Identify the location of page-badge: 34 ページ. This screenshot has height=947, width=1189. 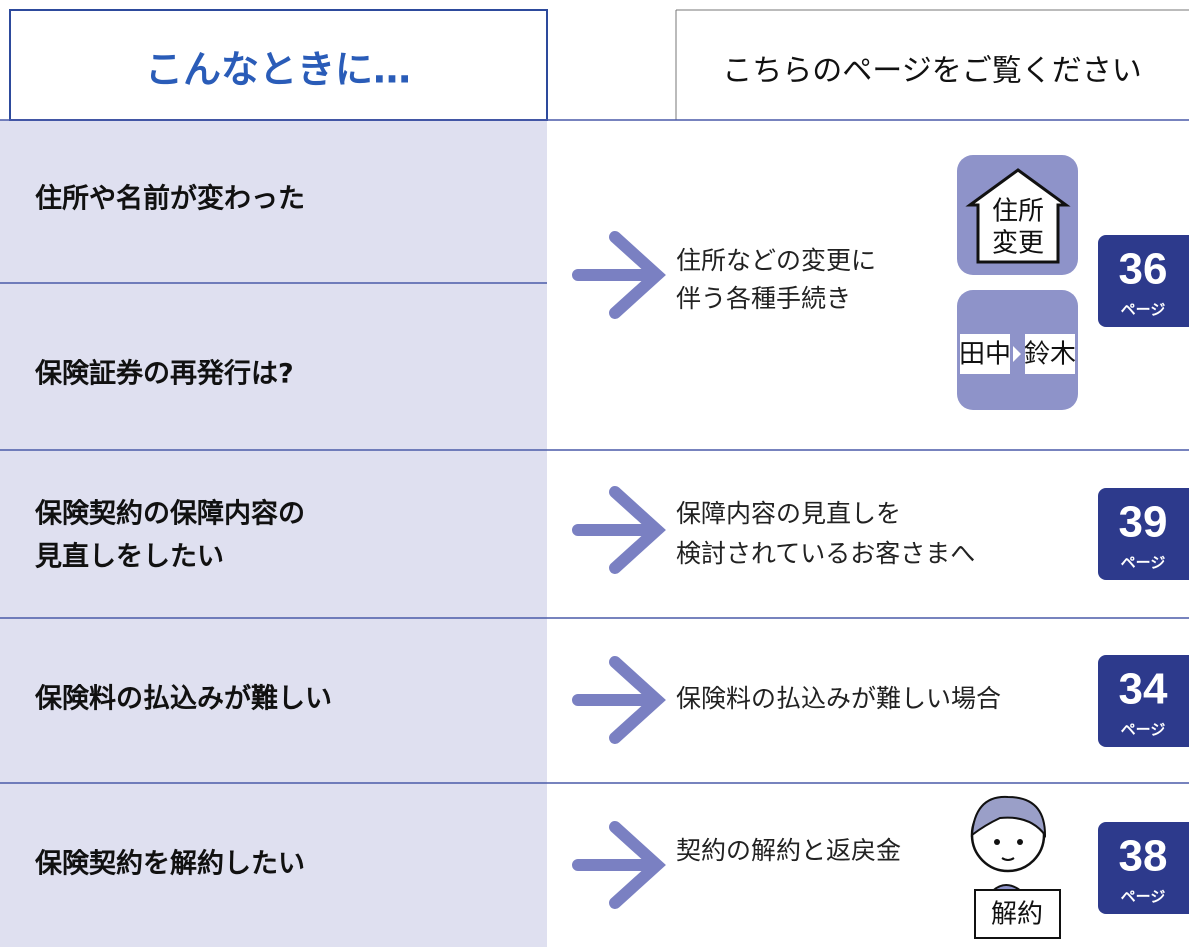
(1143, 701).